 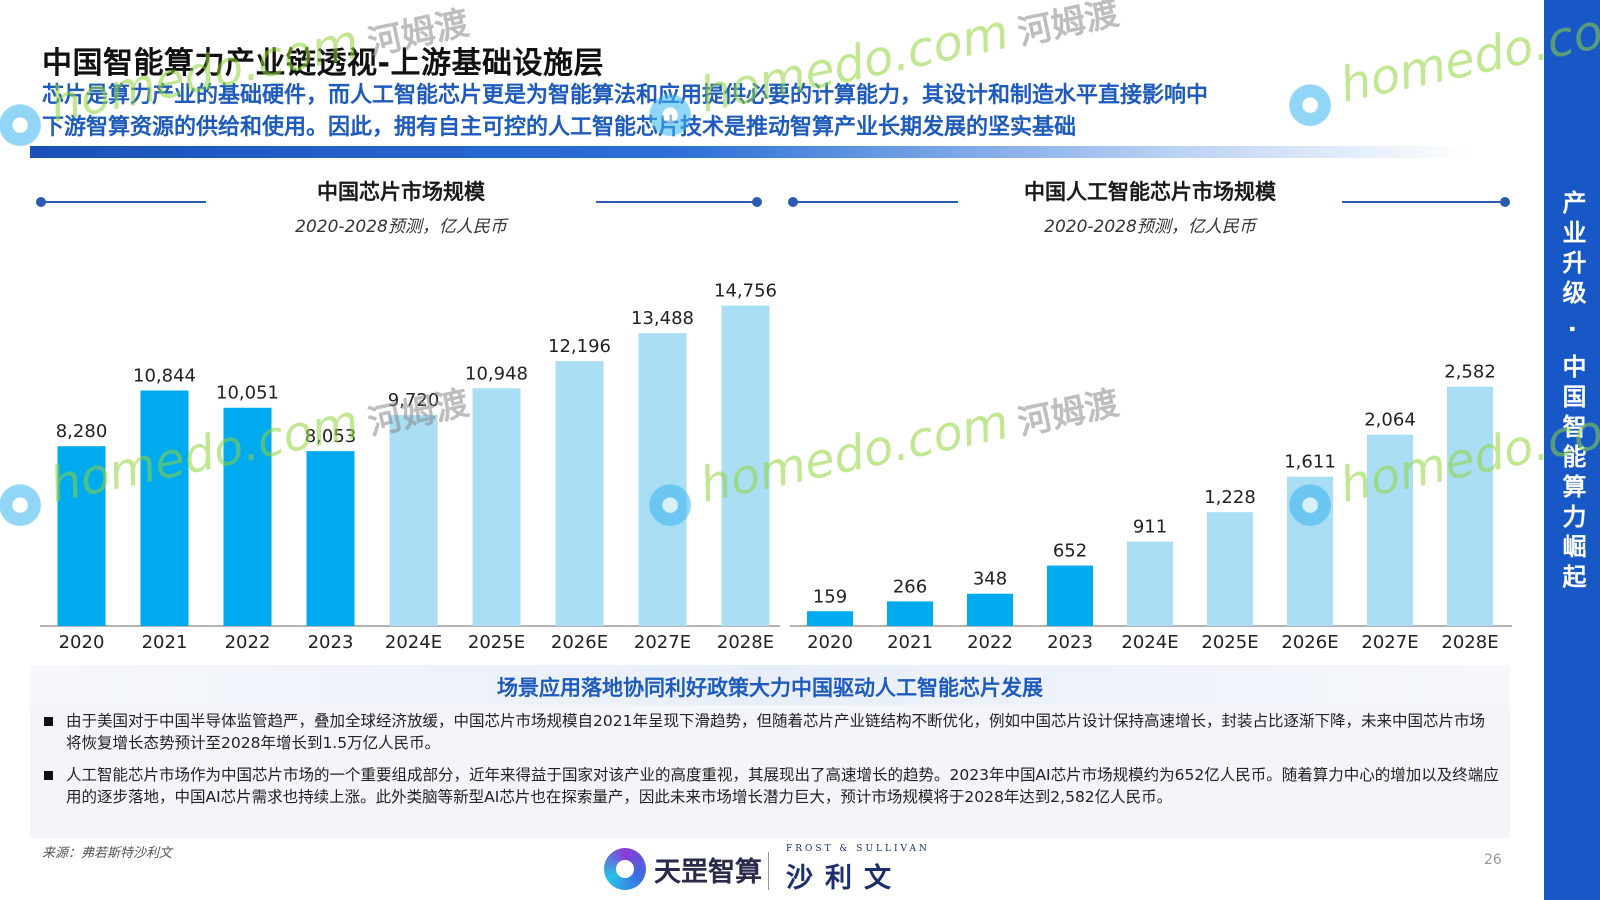 I want to click on chart-2-category-label: 2025E, so click(x=1229, y=642).